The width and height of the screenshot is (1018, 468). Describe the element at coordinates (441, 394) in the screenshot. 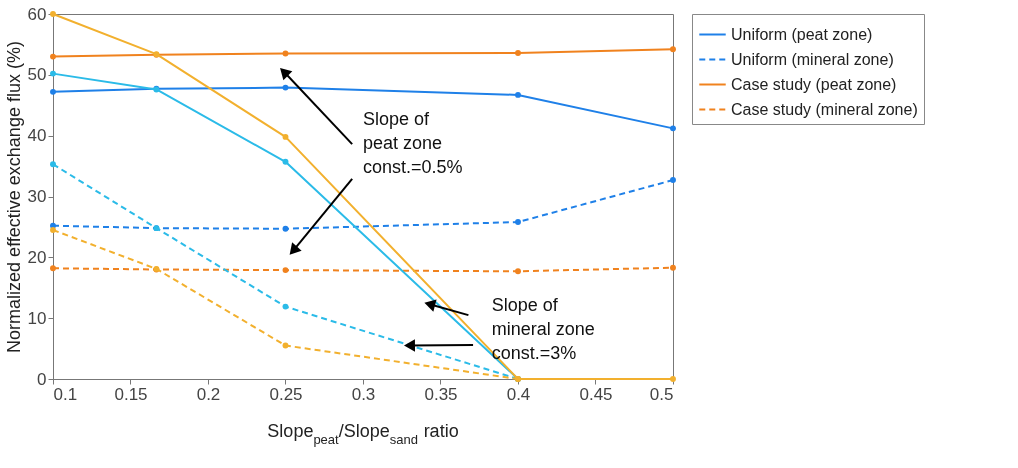

I see `x-tick-label: 0.35` at that location.